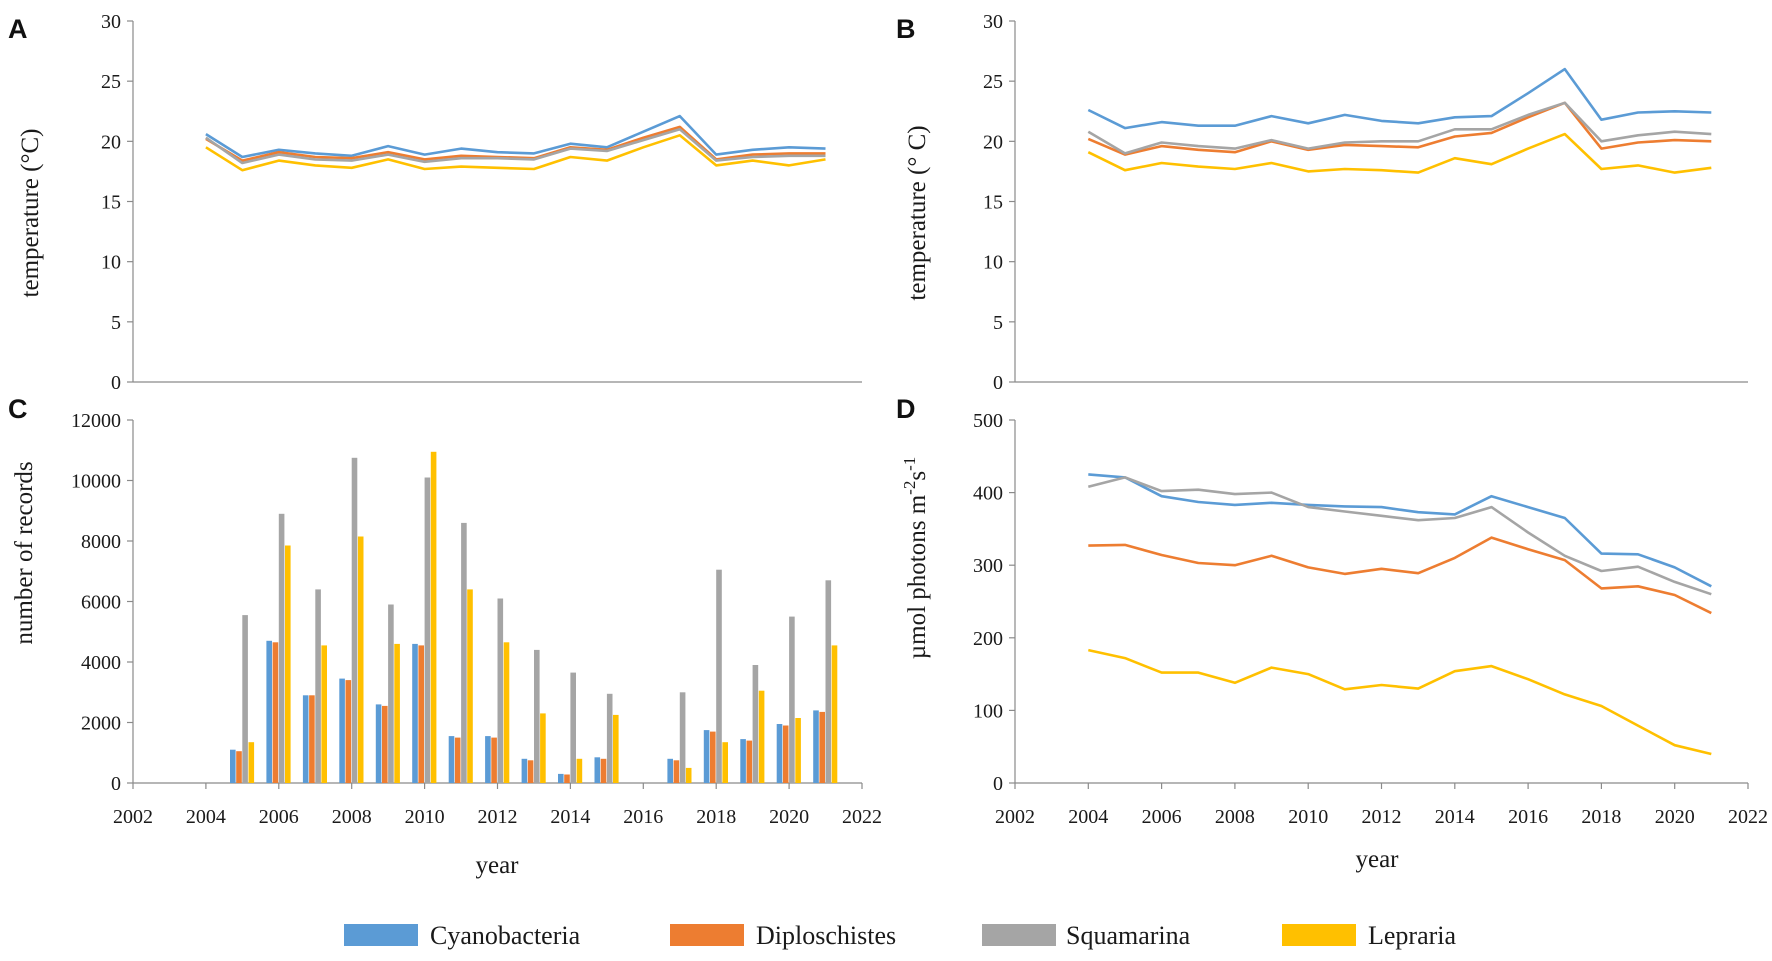  What do you see at coordinates (342, 730) in the screenshot?
I see `panel-c-bar-cyanobacteria-2008` at bounding box center [342, 730].